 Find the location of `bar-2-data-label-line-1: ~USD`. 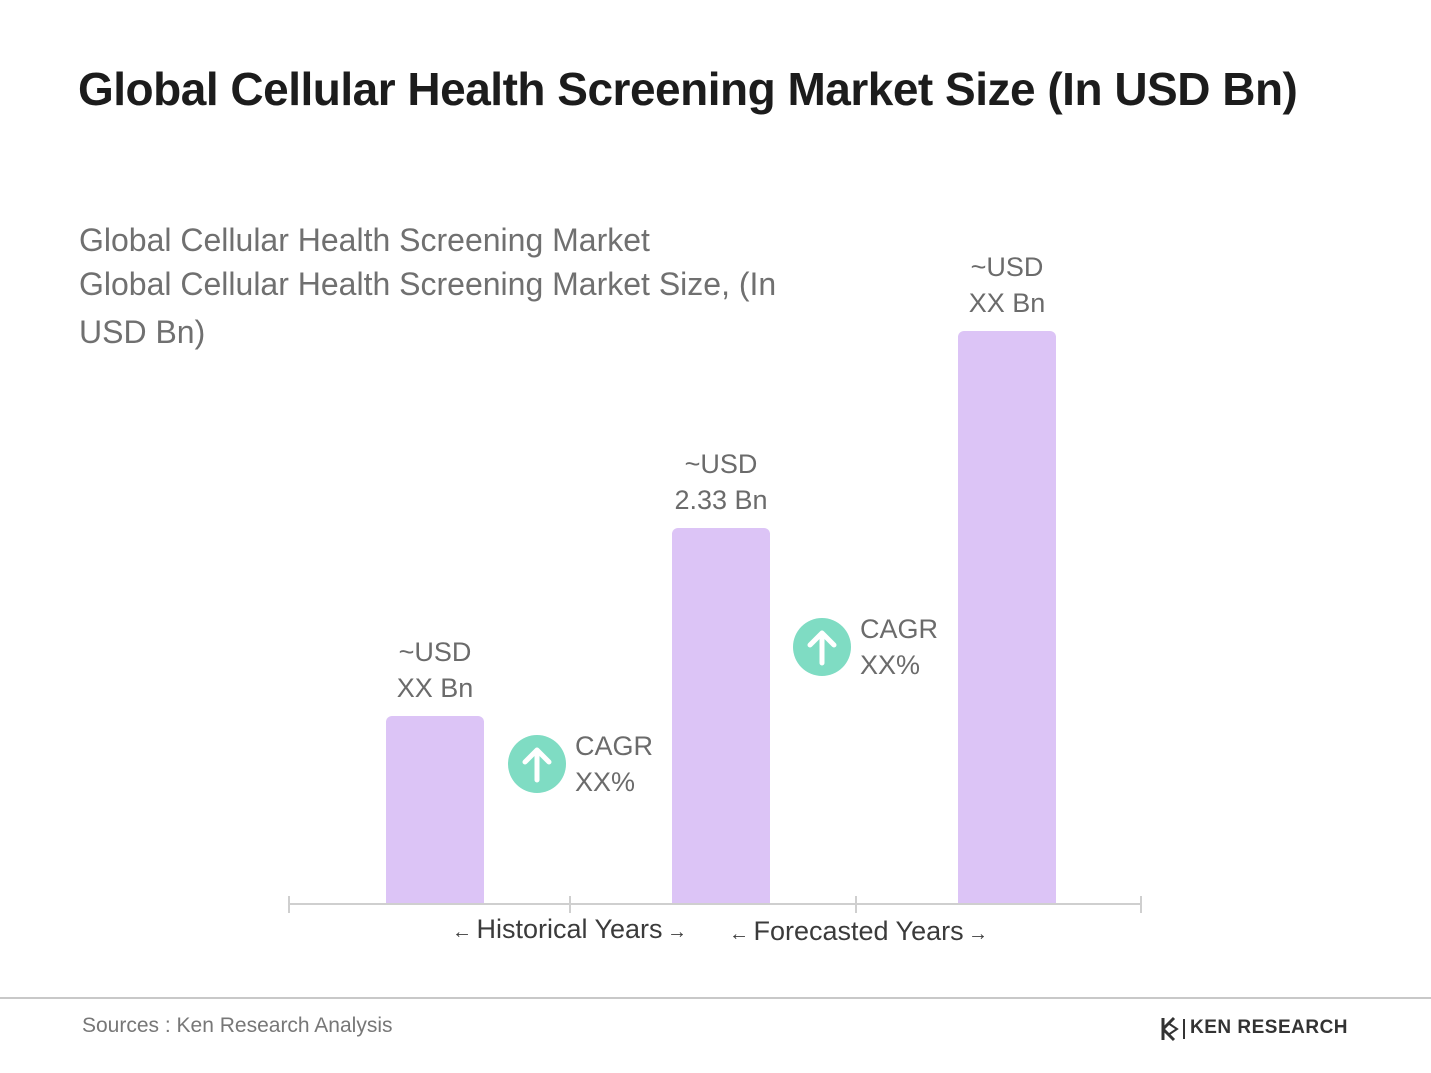

bar-2-data-label-line-1: ~USD is located at coordinates (721, 464).